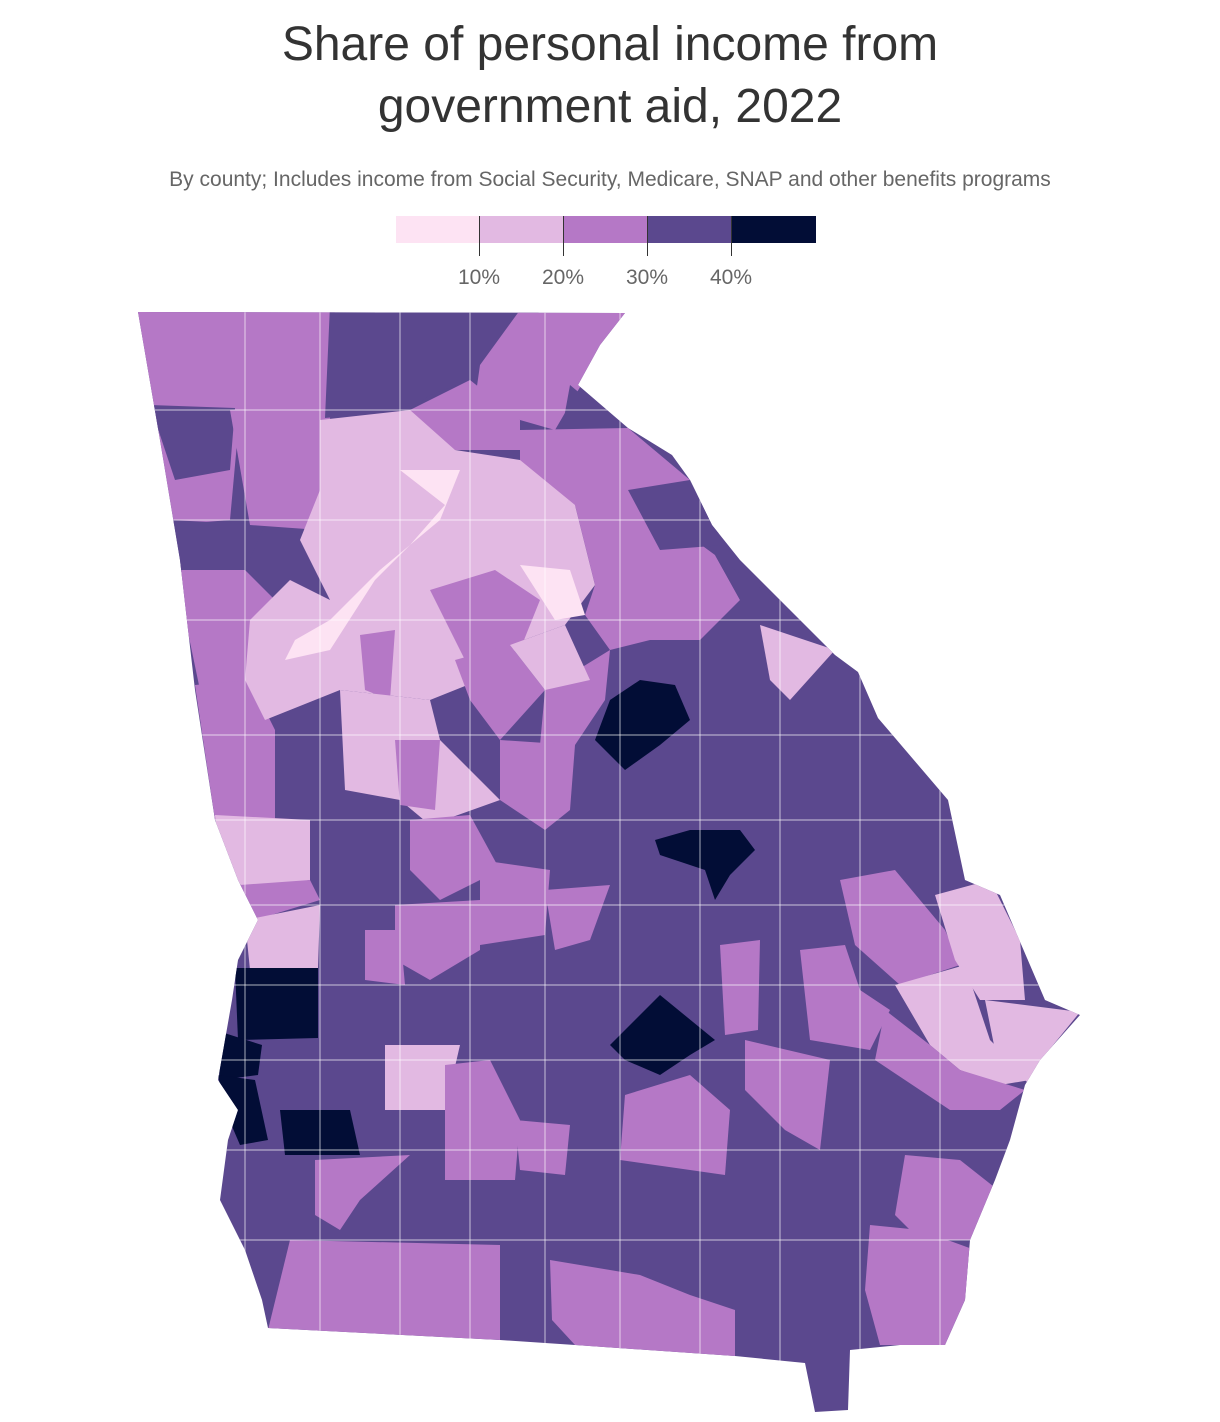 Image resolution: width=1220 pixels, height=1422 pixels. Describe the element at coordinates (647, 277) in the screenshot. I see `legend-label-30: 30%` at that location.